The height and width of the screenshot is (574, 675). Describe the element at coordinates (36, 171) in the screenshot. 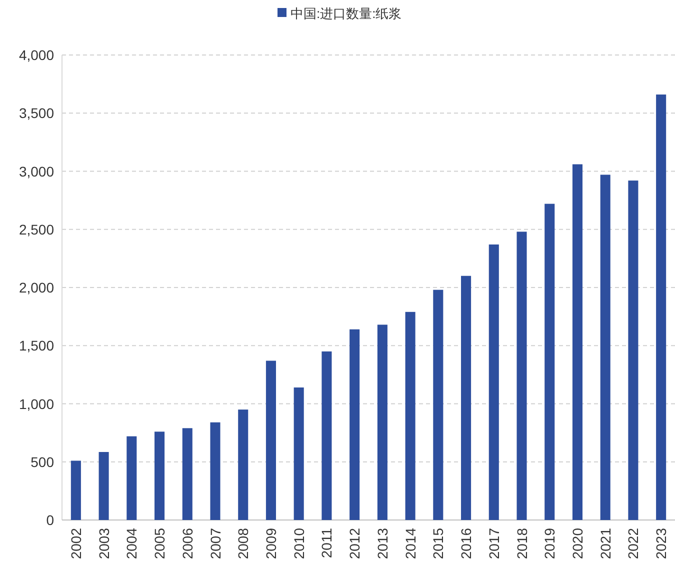

I see `y-tick-label: 3,000` at that location.